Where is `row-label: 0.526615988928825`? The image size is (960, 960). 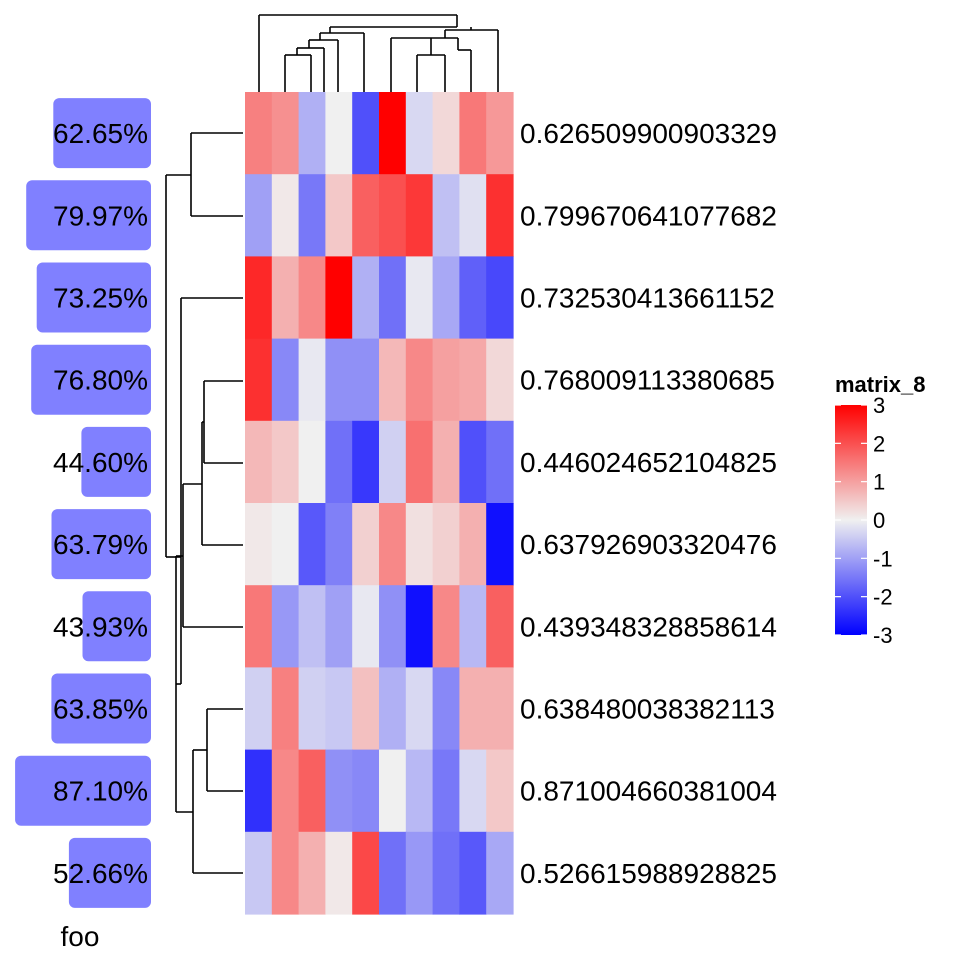
row-label: 0.526615988928825 is located at coordinates (648, 873).